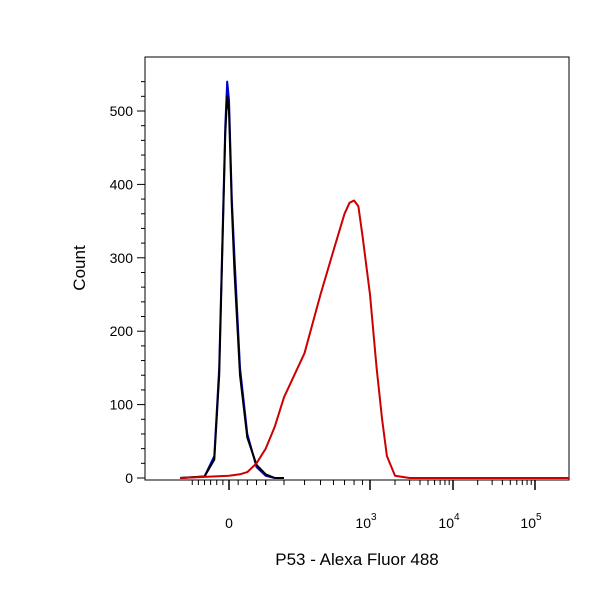 Image resolution: width=600 pixels, height=600 pixels. I want to click on y-tick-label: 100, so click(122, 405).